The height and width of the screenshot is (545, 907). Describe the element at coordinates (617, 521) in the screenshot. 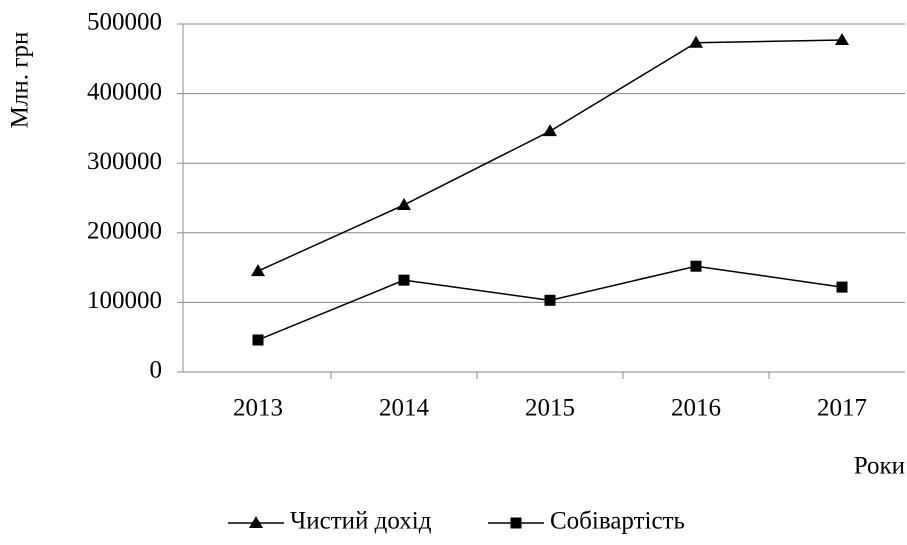

I see `legend-label: Собівартість` at that location.